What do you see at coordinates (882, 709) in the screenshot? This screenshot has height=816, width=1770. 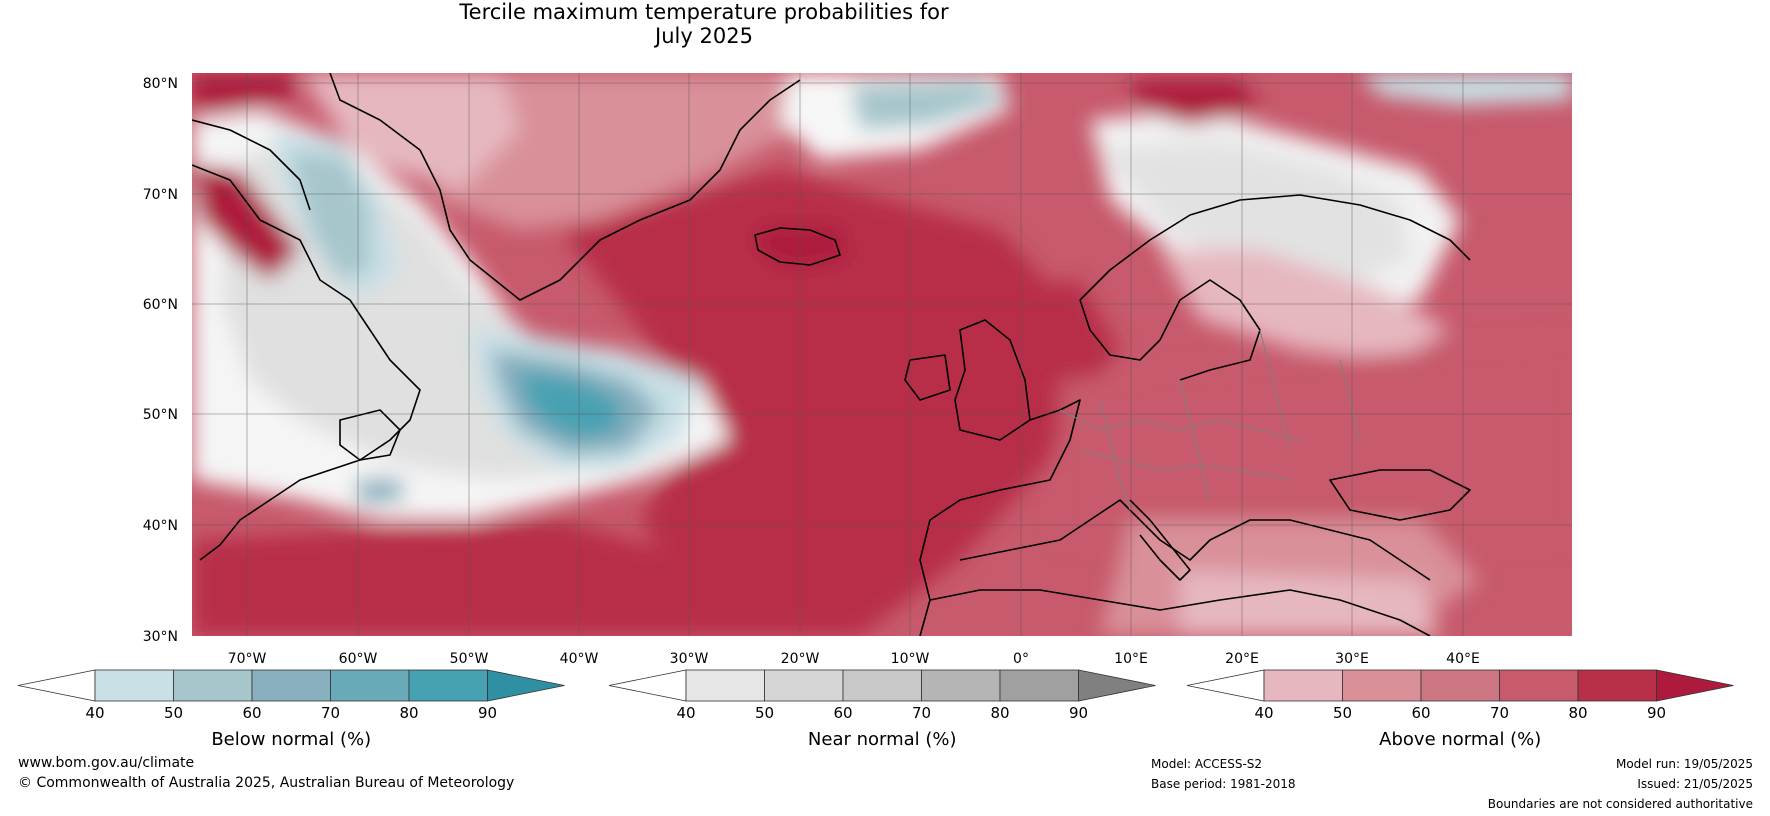 I see `colorbar-2: 40 50 60 70 80 90 Near normal (%)` at bounding box center [882, 709].